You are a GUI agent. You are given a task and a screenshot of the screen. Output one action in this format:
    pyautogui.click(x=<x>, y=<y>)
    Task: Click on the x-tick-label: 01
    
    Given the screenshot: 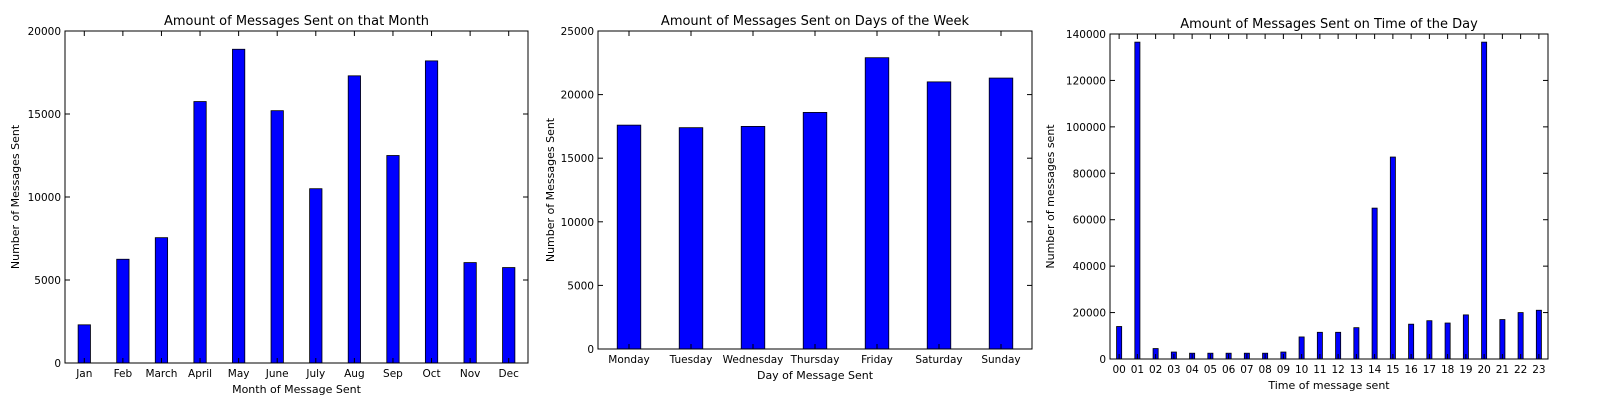 What is the action you would take?
    pyautogui.click(x=1137, y=370)
    